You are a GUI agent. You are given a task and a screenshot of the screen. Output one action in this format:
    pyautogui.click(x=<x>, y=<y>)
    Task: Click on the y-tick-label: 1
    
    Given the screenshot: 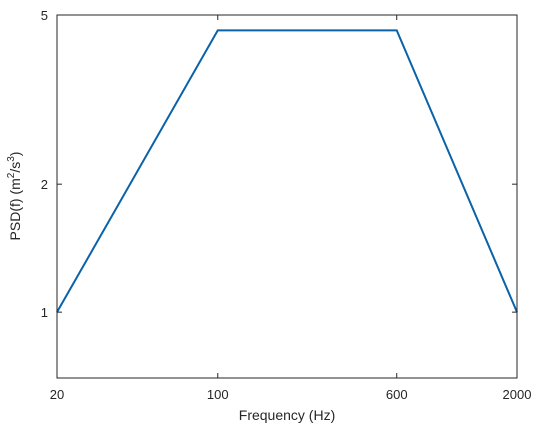 What is the action you would take?
    pyautogui.click(x=44, y=312)
    